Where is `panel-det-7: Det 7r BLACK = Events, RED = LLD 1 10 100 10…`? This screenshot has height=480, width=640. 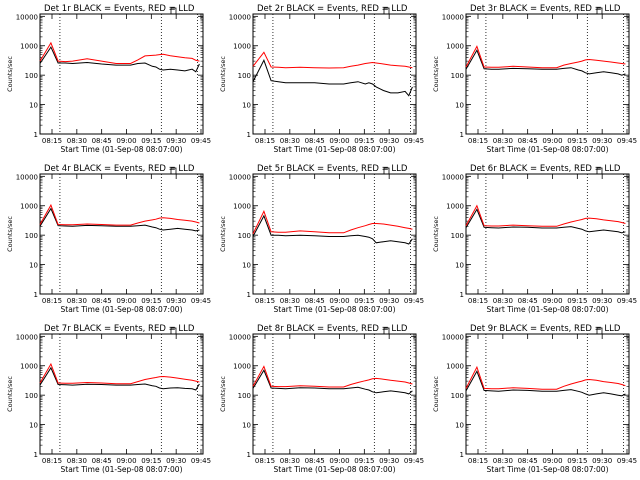 panel-det-7: Det 7r BLACK = Events, RED = LLD 1 10 100 10… is located at coordinates (108, 399).